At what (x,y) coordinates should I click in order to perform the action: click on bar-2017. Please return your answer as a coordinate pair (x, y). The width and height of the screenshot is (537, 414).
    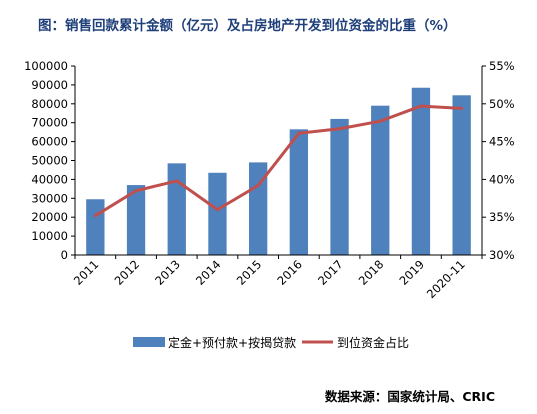
    Looking at the image, I should click on (339, 186).